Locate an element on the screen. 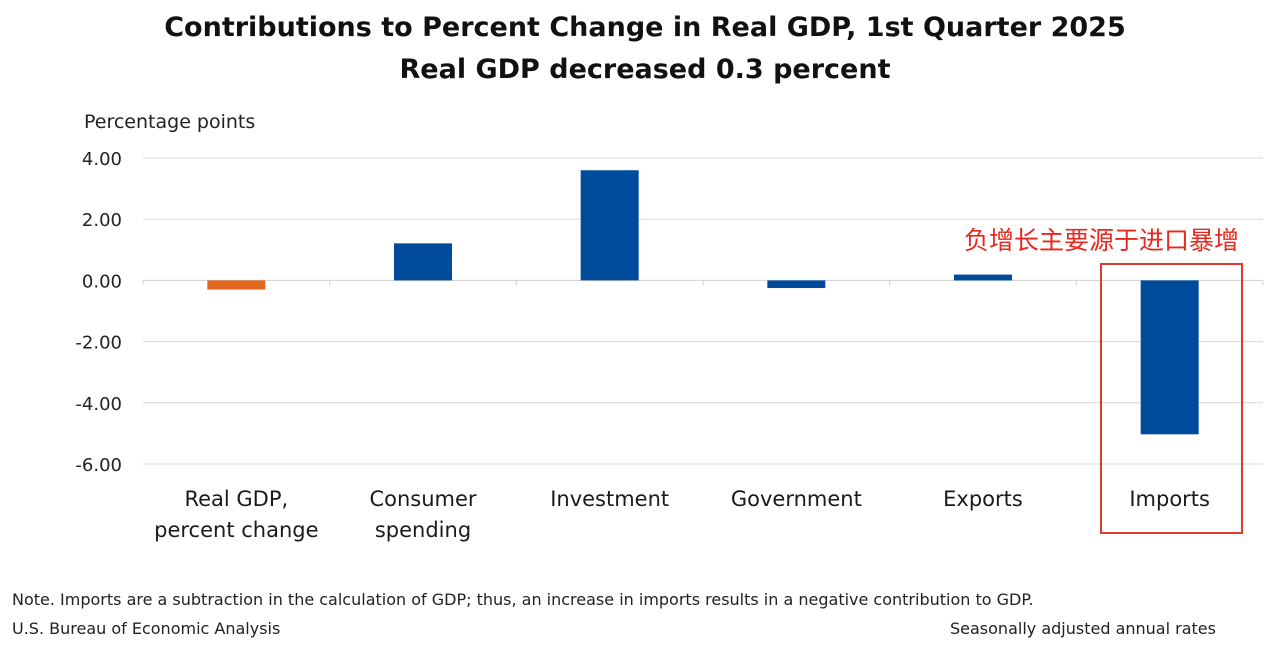 This screenshot has height=650, width=1280. imports-highlight-box is located at coordinates (1171, 398).